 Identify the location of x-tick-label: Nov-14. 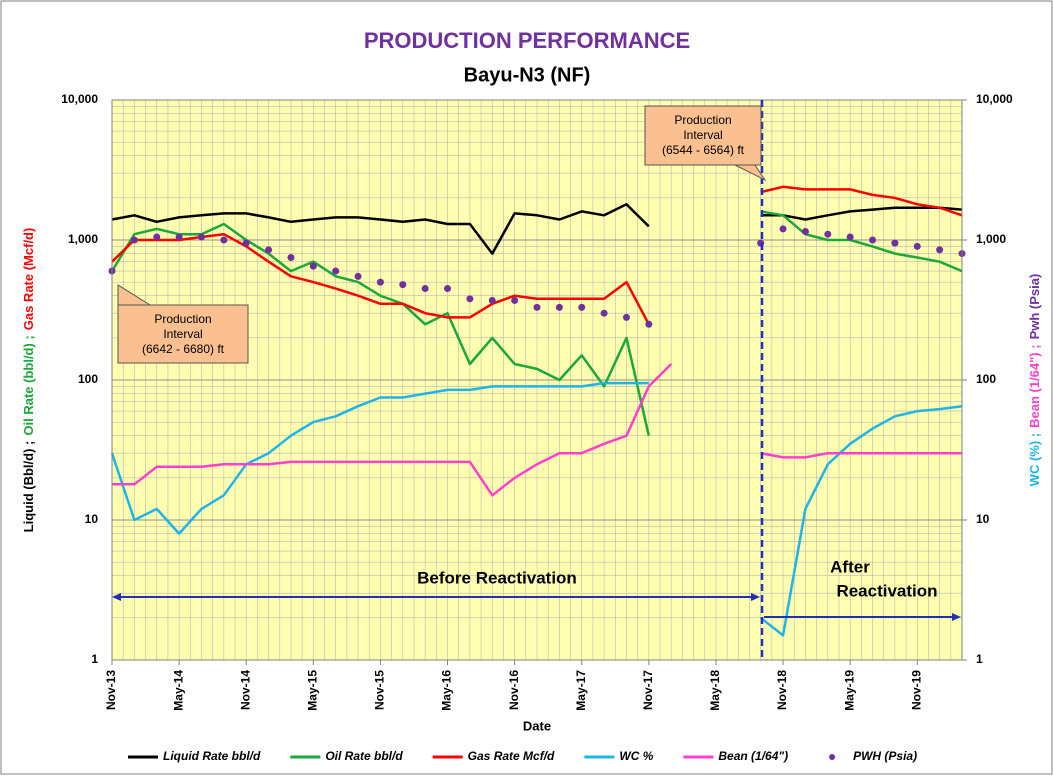
(245, 690).